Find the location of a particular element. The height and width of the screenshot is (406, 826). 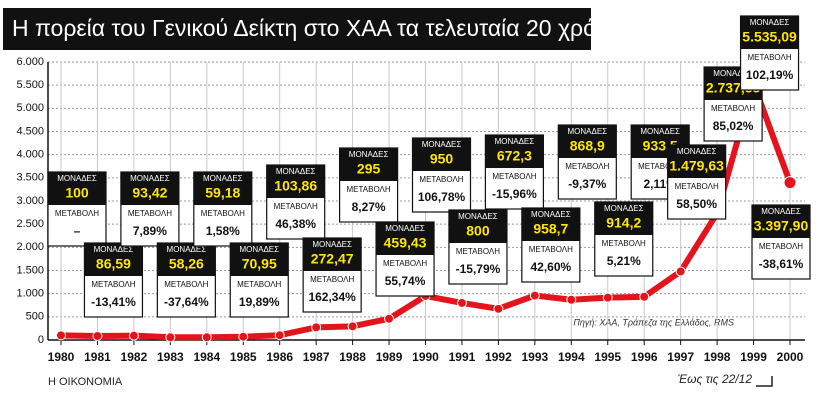

x-tick-label: 1996 is located at coordinates (644, 357).